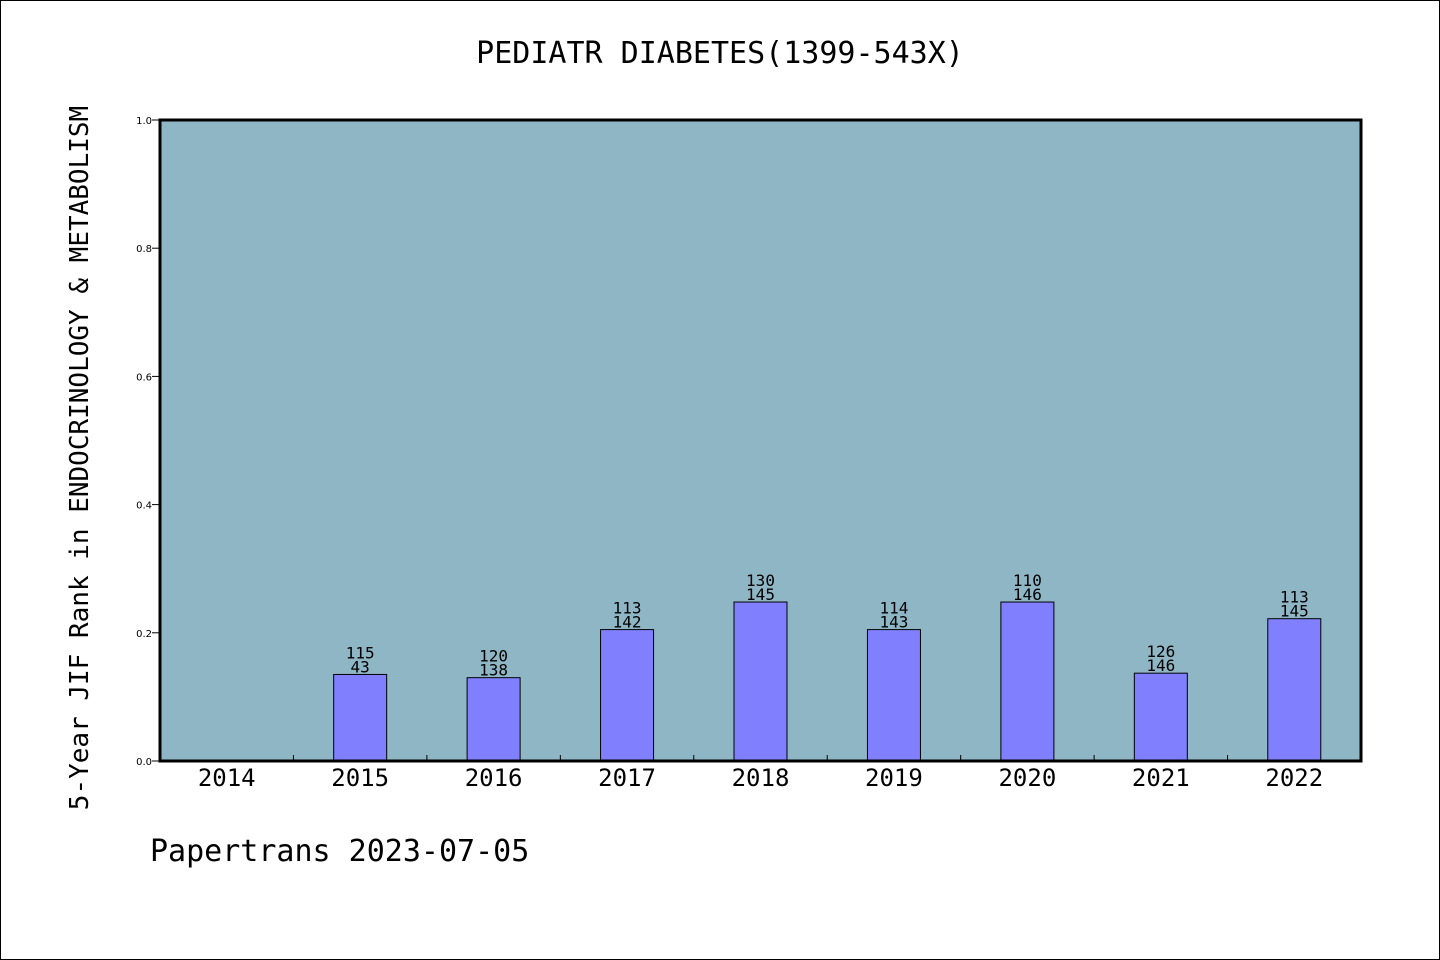  Describe the element at coordinates (893, 608) in the screenshot. I see `bar-label: 114` at that location.